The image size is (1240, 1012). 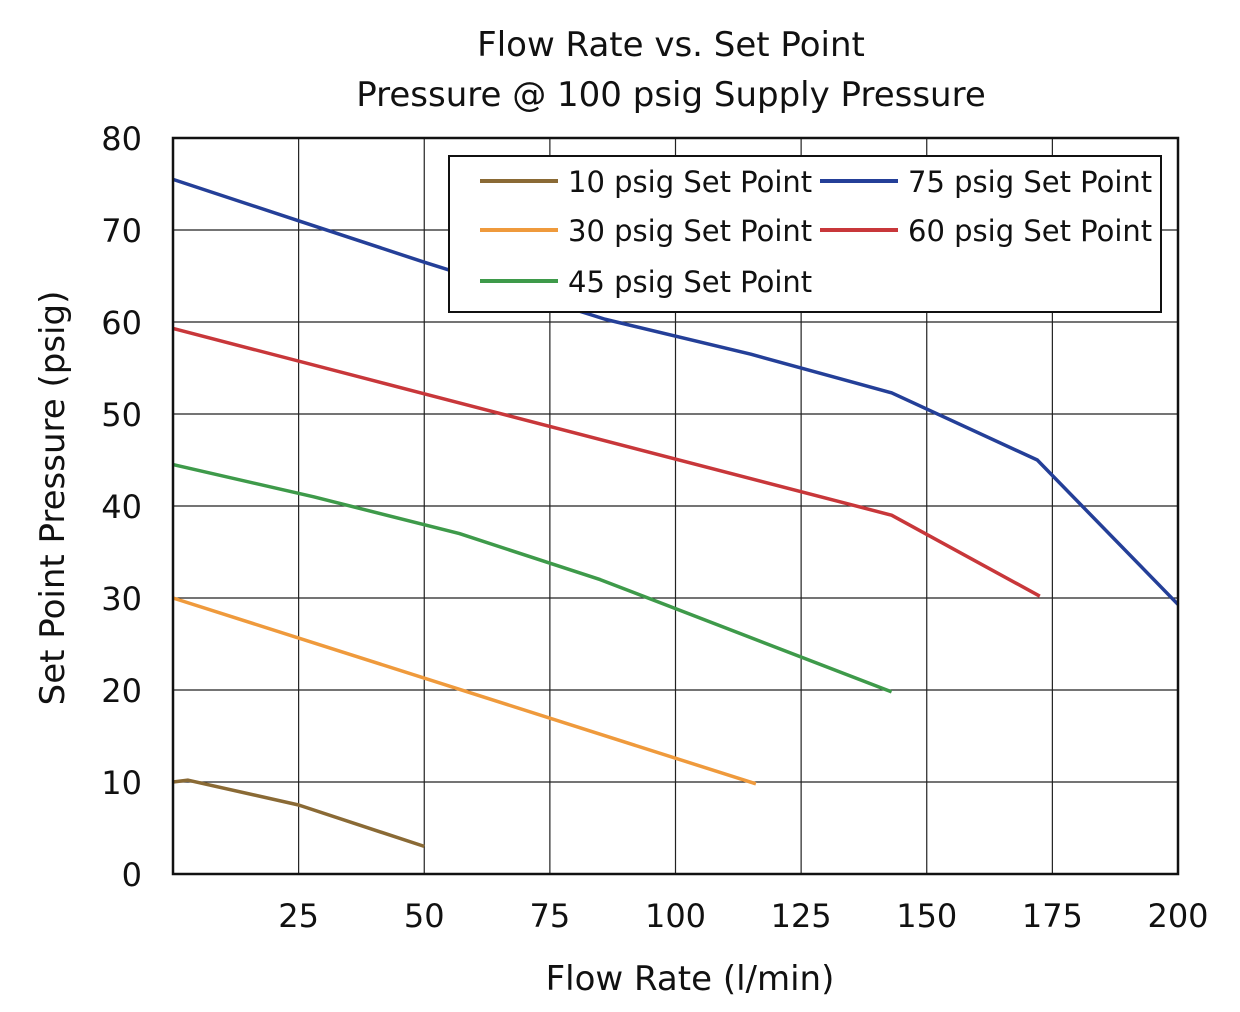 I want to click on legend-label: 10 psig Set Point, so click(x=690, y=182).